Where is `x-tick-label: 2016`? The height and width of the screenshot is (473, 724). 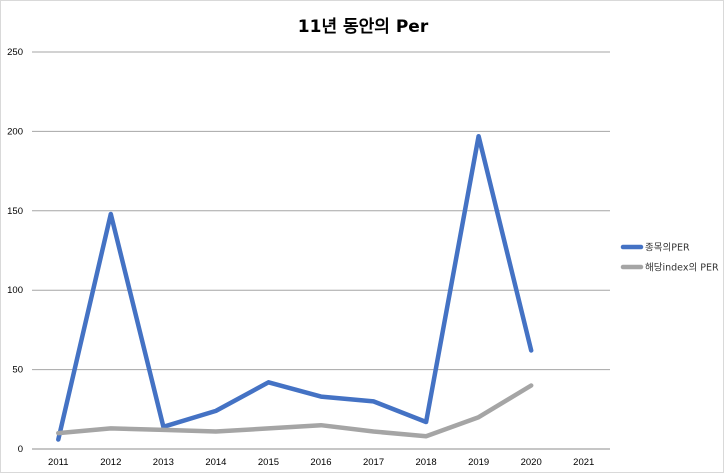 x-tick-label: 2016 is located at coordinates (320, 462).